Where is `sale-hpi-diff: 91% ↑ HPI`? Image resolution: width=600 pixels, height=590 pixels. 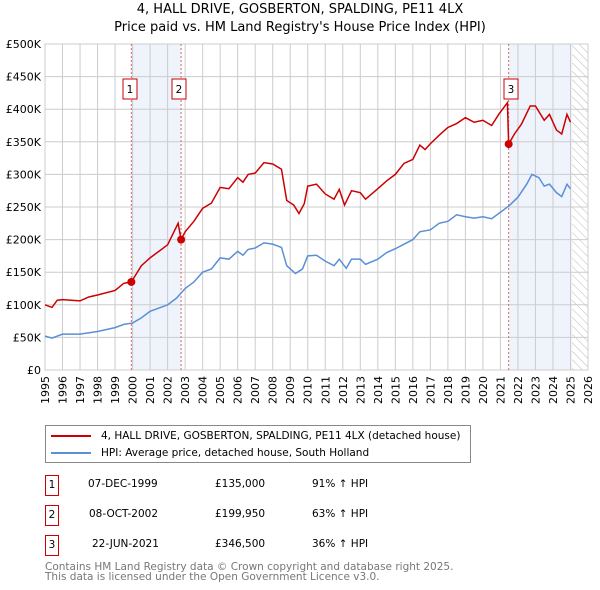 sale-hpi-diff: 91% ↑ HPI is located at coordinates (340, 484).